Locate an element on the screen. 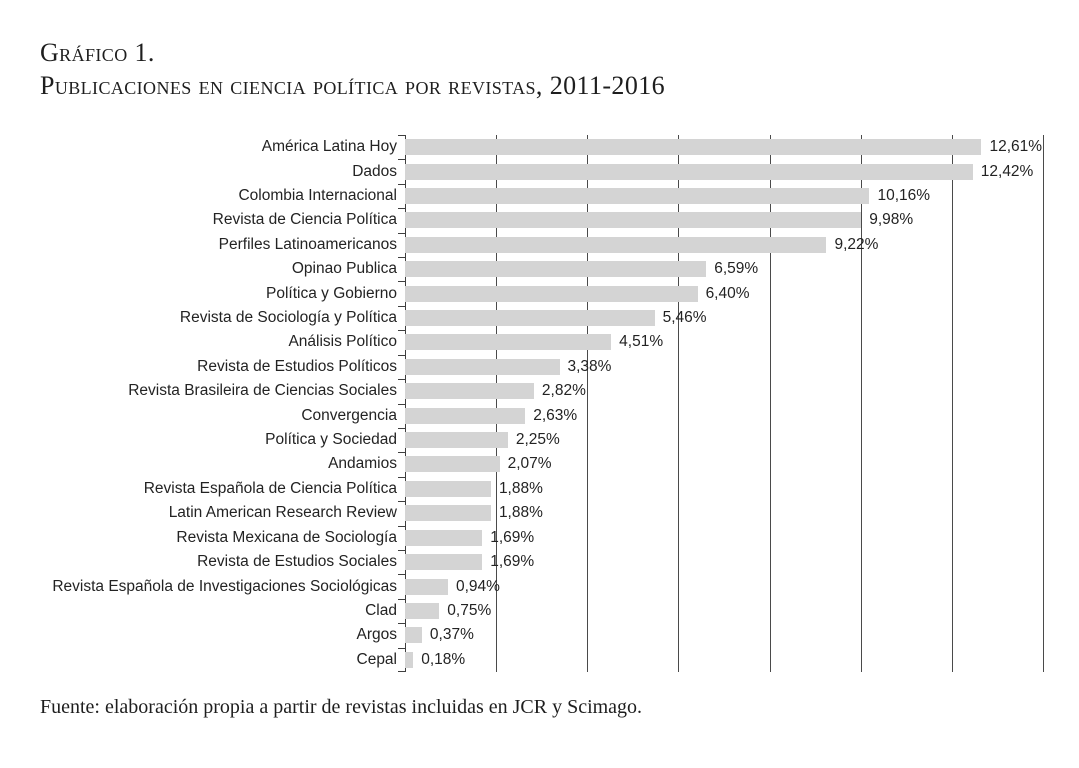 This screenshot has height=768, width=1079. category-label: Revista Brasileira de Ciencias Sociales is located at coordinates (262, 391).